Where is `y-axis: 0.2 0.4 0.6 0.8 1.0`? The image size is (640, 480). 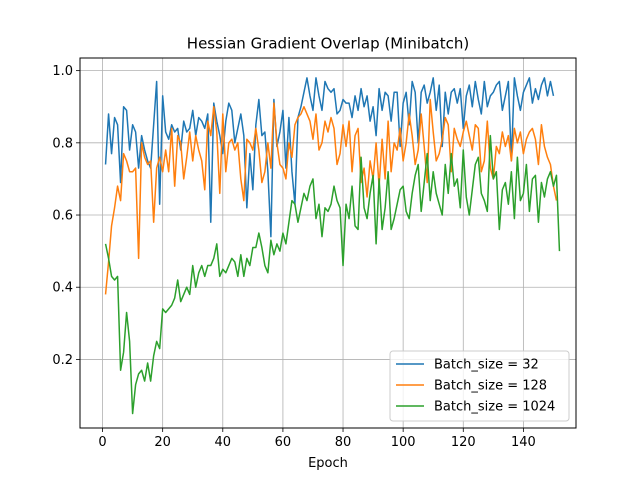
y-axis: 0.2 0.4 0.6 0.8 1.0 is located at coordinates (66, 216).